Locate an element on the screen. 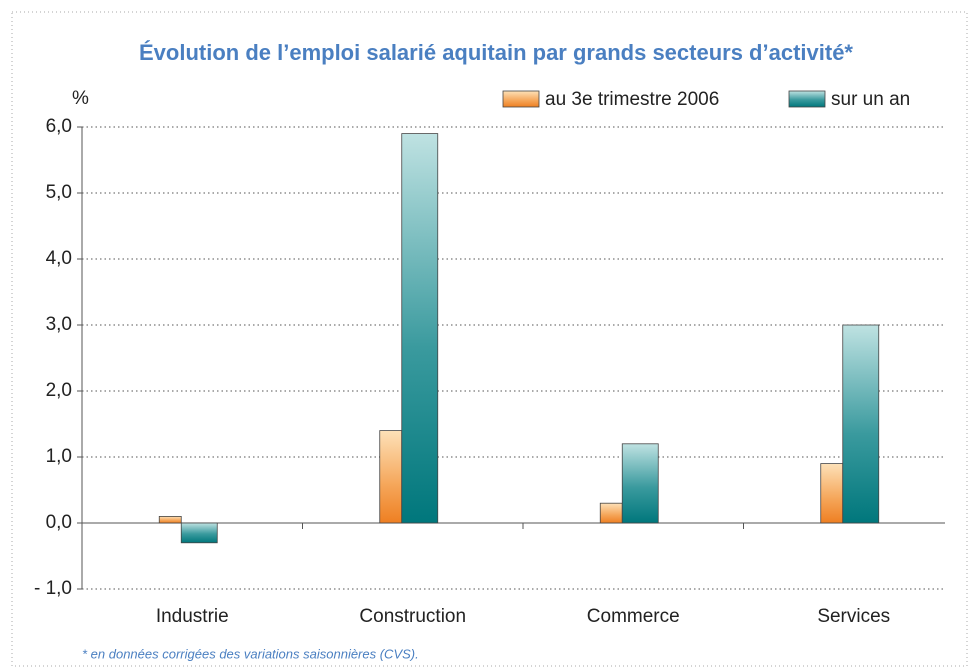  y-tick-label: 3,0 is located at coordinates (59, 324).